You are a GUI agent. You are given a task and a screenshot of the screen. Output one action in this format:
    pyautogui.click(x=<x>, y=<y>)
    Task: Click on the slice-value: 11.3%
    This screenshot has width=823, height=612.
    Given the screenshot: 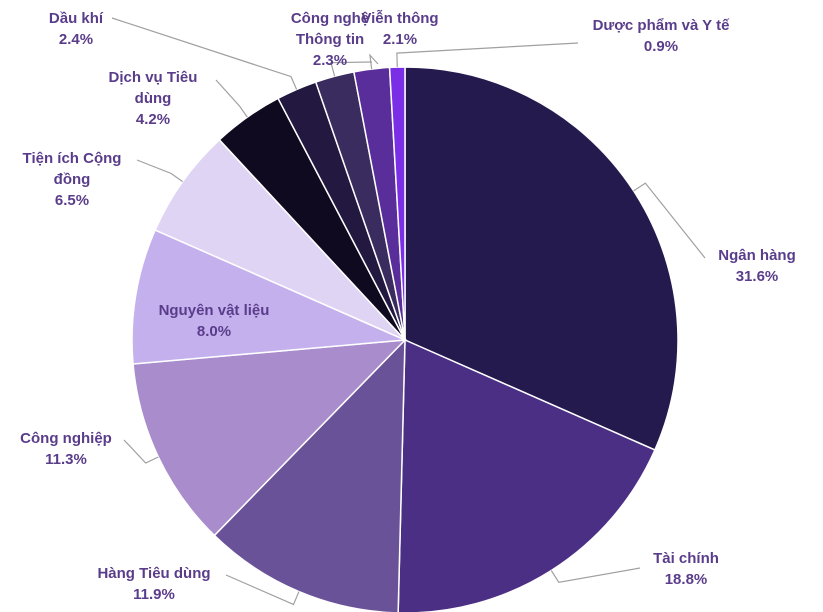 What is the action you would take?
    pyautogui.click(x=66, y=459)
    